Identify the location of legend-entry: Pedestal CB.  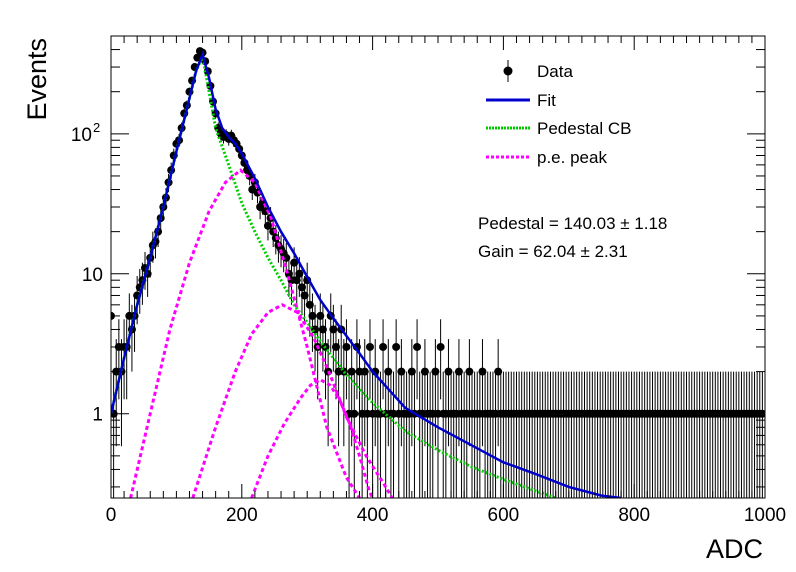
(559, 128).